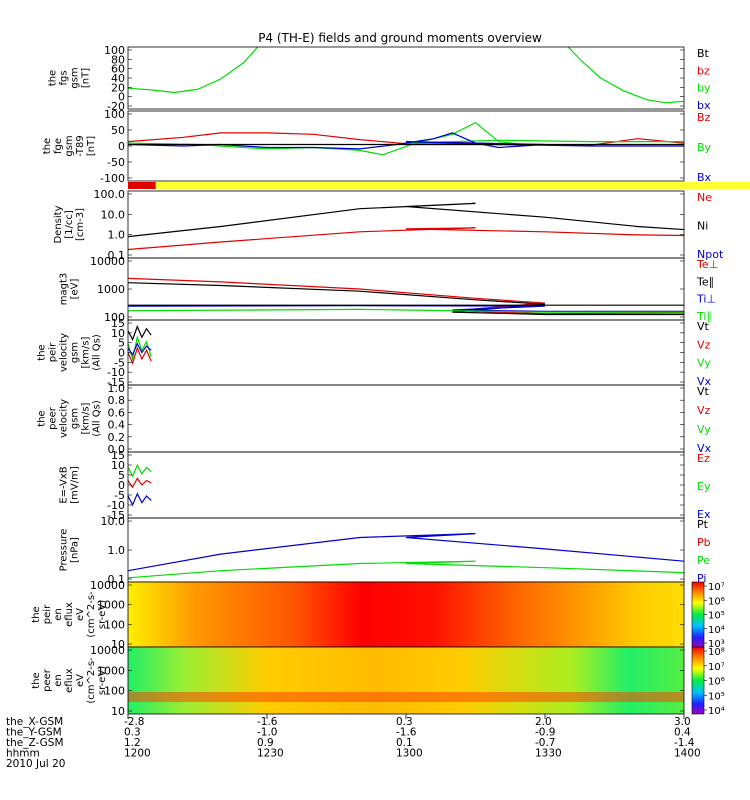  What do you see at coordinates (682, 722) in the screenshot?
I see `time-axis-value: 3.0` at bounding box center [682, 722].